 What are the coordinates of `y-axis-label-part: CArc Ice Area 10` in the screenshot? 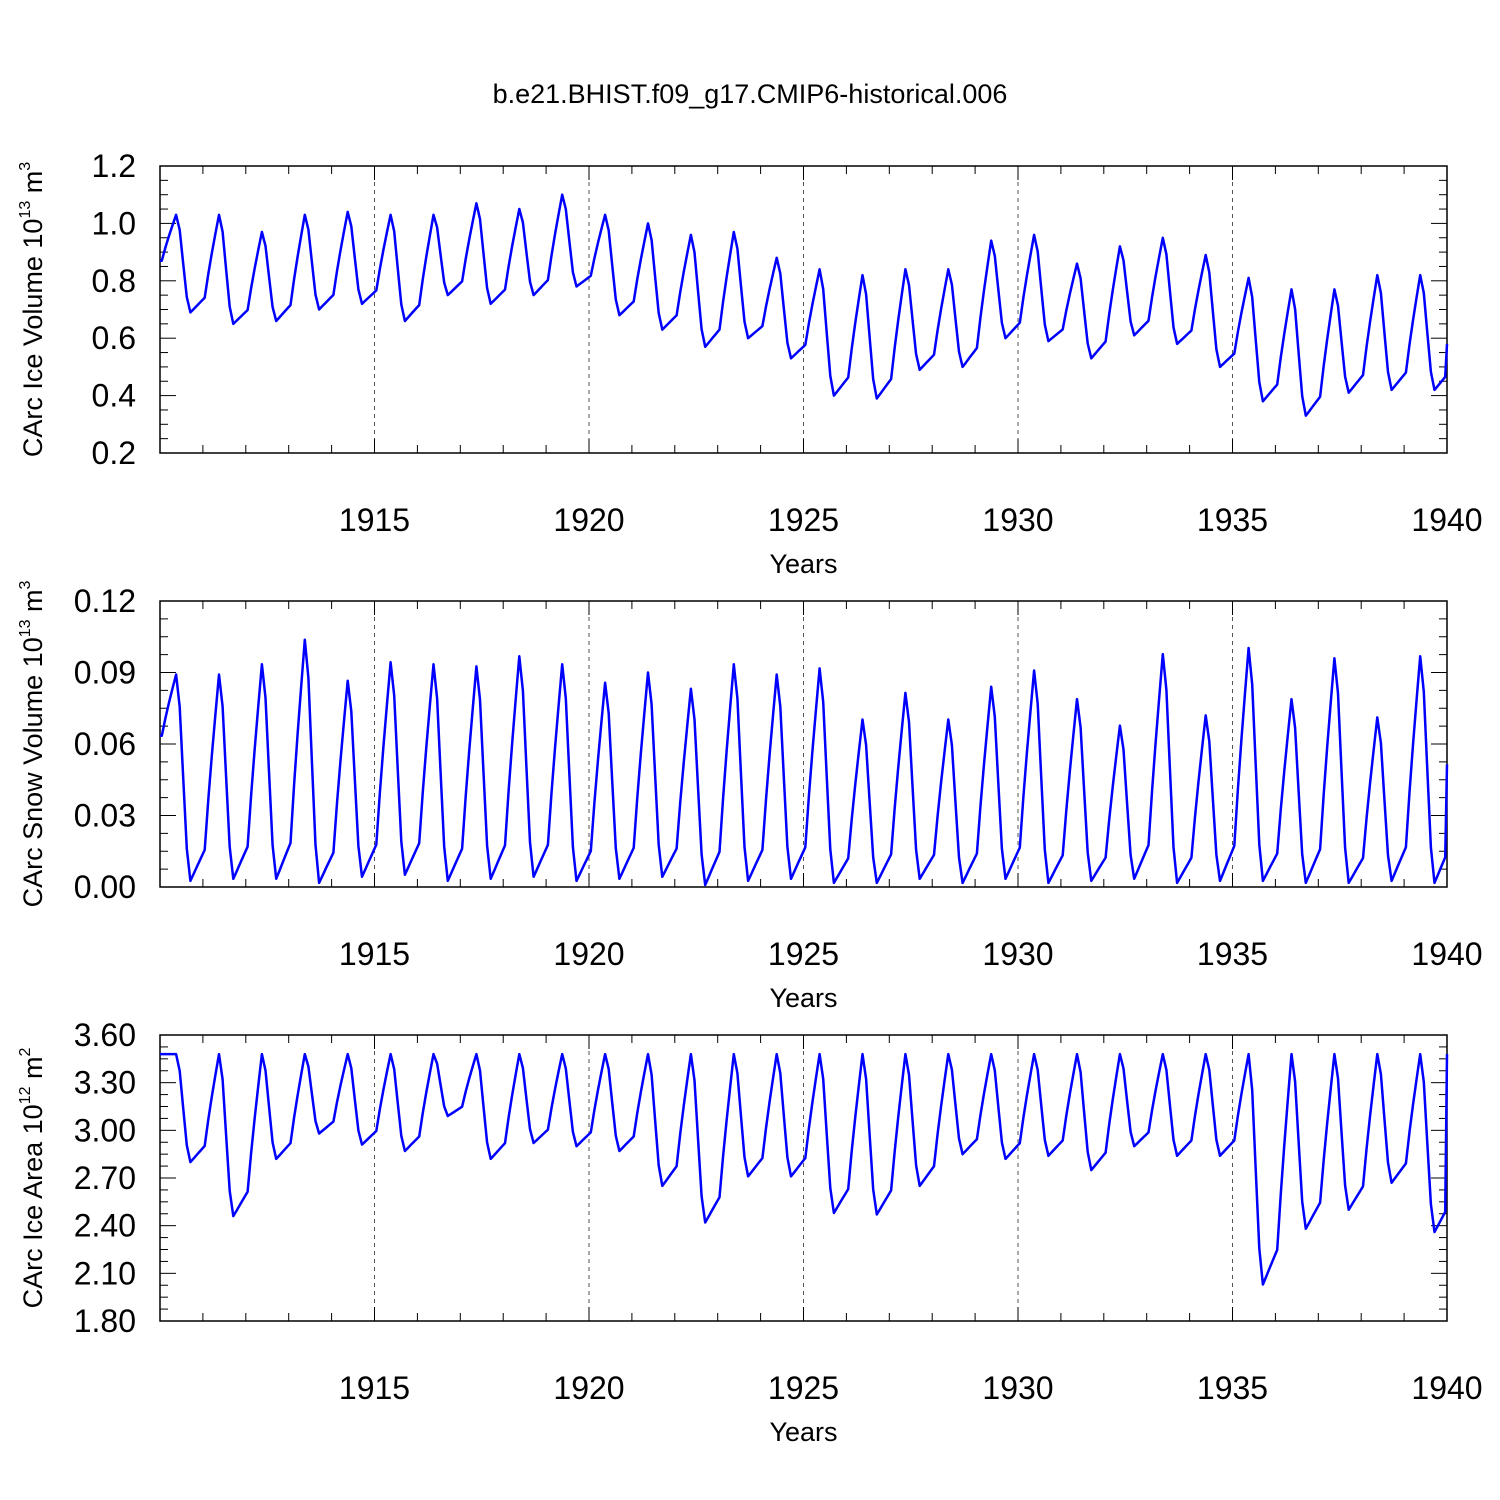 It's located at (33, 1206).